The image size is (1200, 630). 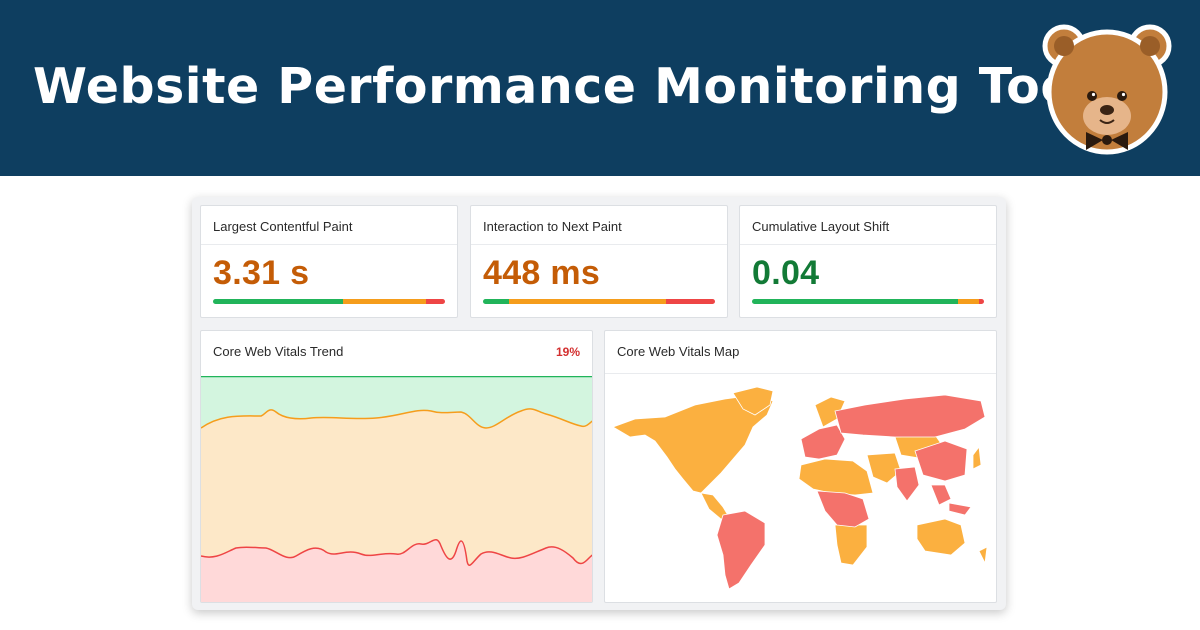 I want to click on map-region-china, so click(x=941, y=461).